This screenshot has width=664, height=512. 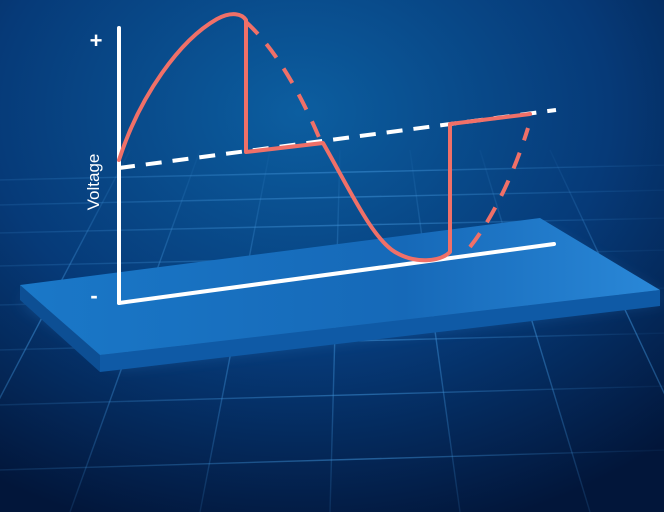 I want to click on x-axis, so click(x=336, y=273).